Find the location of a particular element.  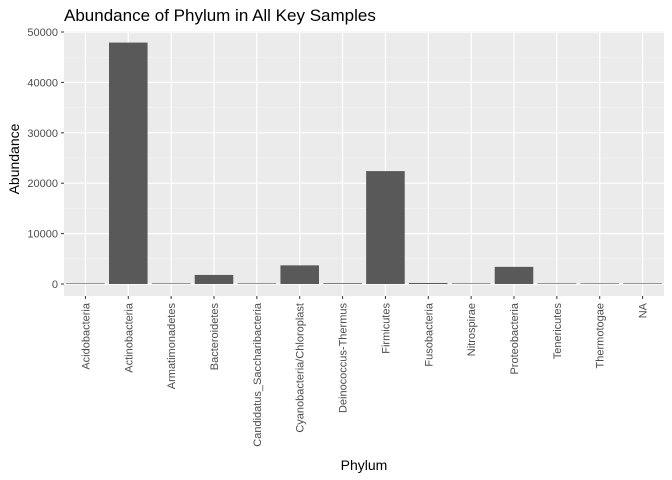

x-axis-title: Phylum is located at coordinates (364, 465).